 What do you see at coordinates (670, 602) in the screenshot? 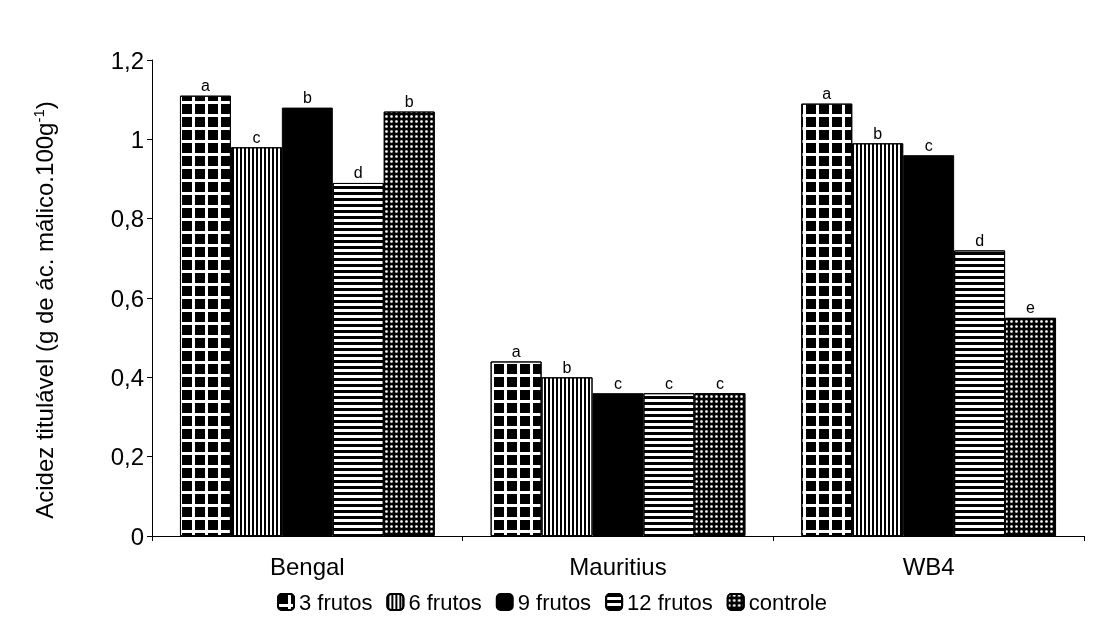
I see `legend-label: 12 frutos` at bounding box center [670, 602].